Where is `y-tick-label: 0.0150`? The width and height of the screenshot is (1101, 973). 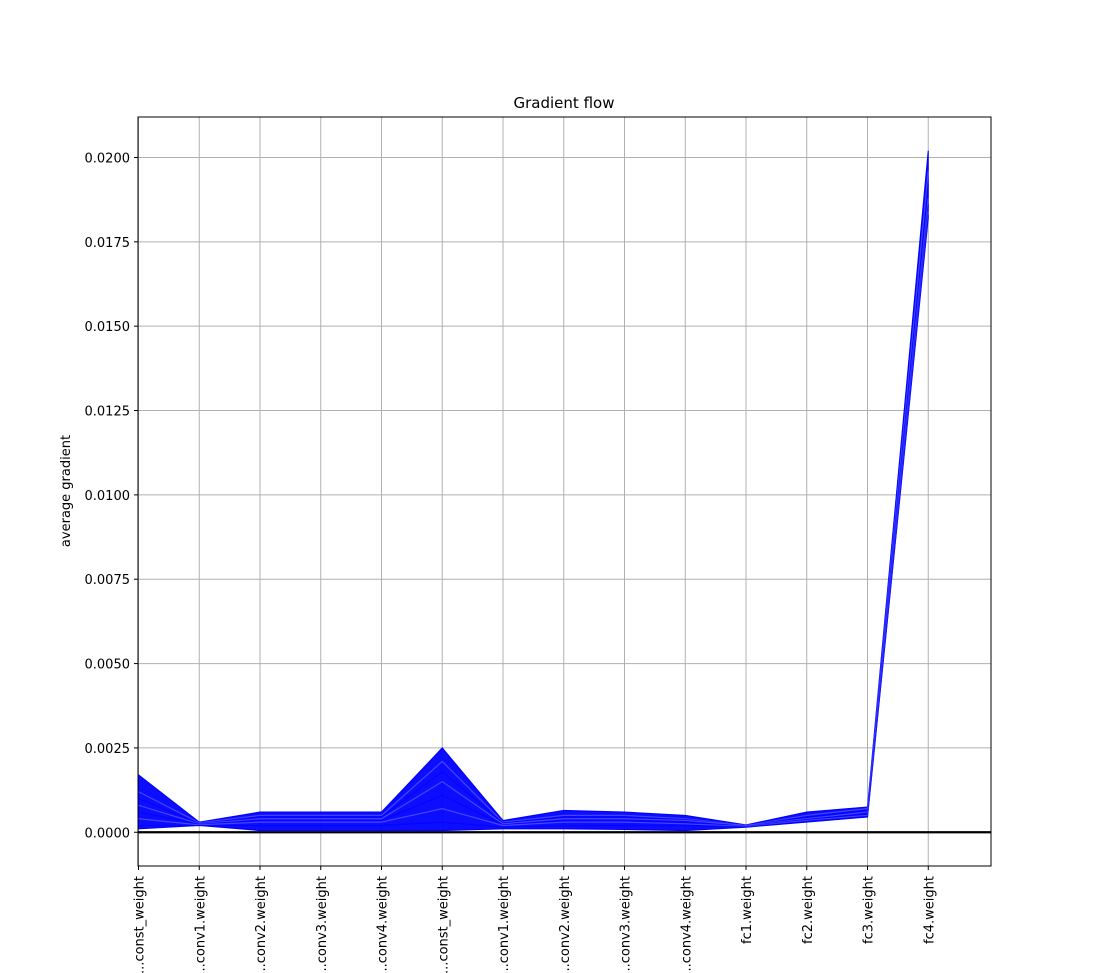 y-tick-label: 0.0150 is located at coordinates (108, 327).